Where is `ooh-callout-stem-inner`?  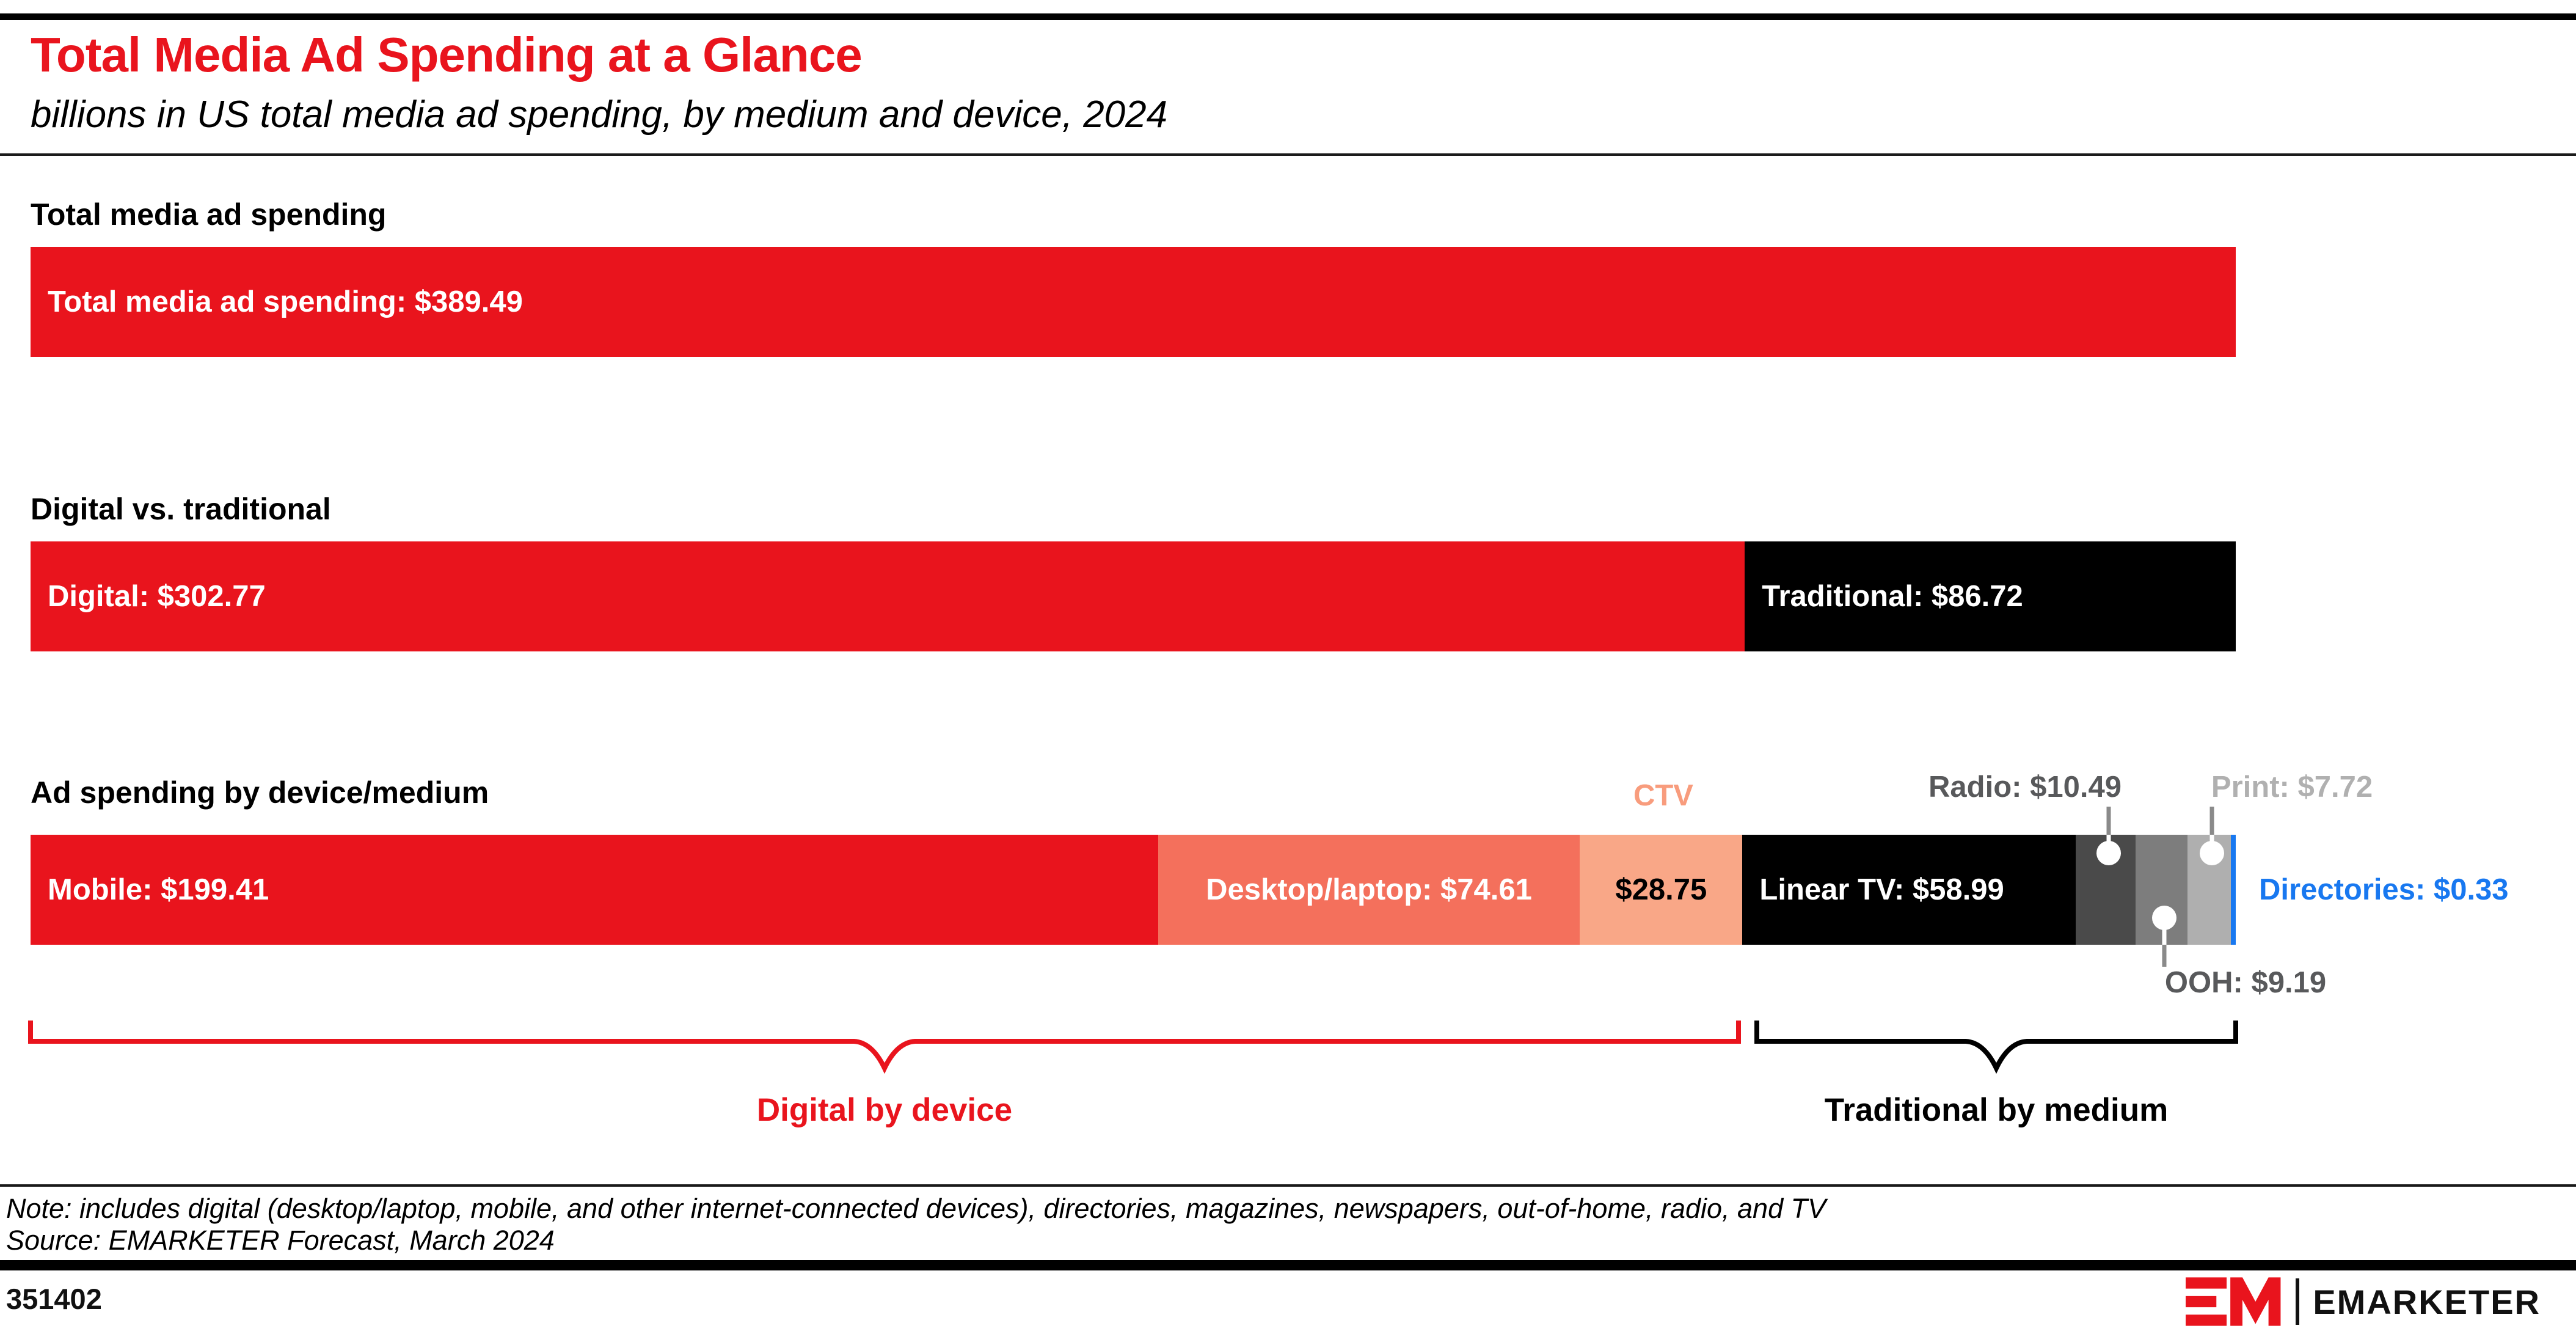 ooh-callout-stem-inner is located at coordinates (2164, 931).